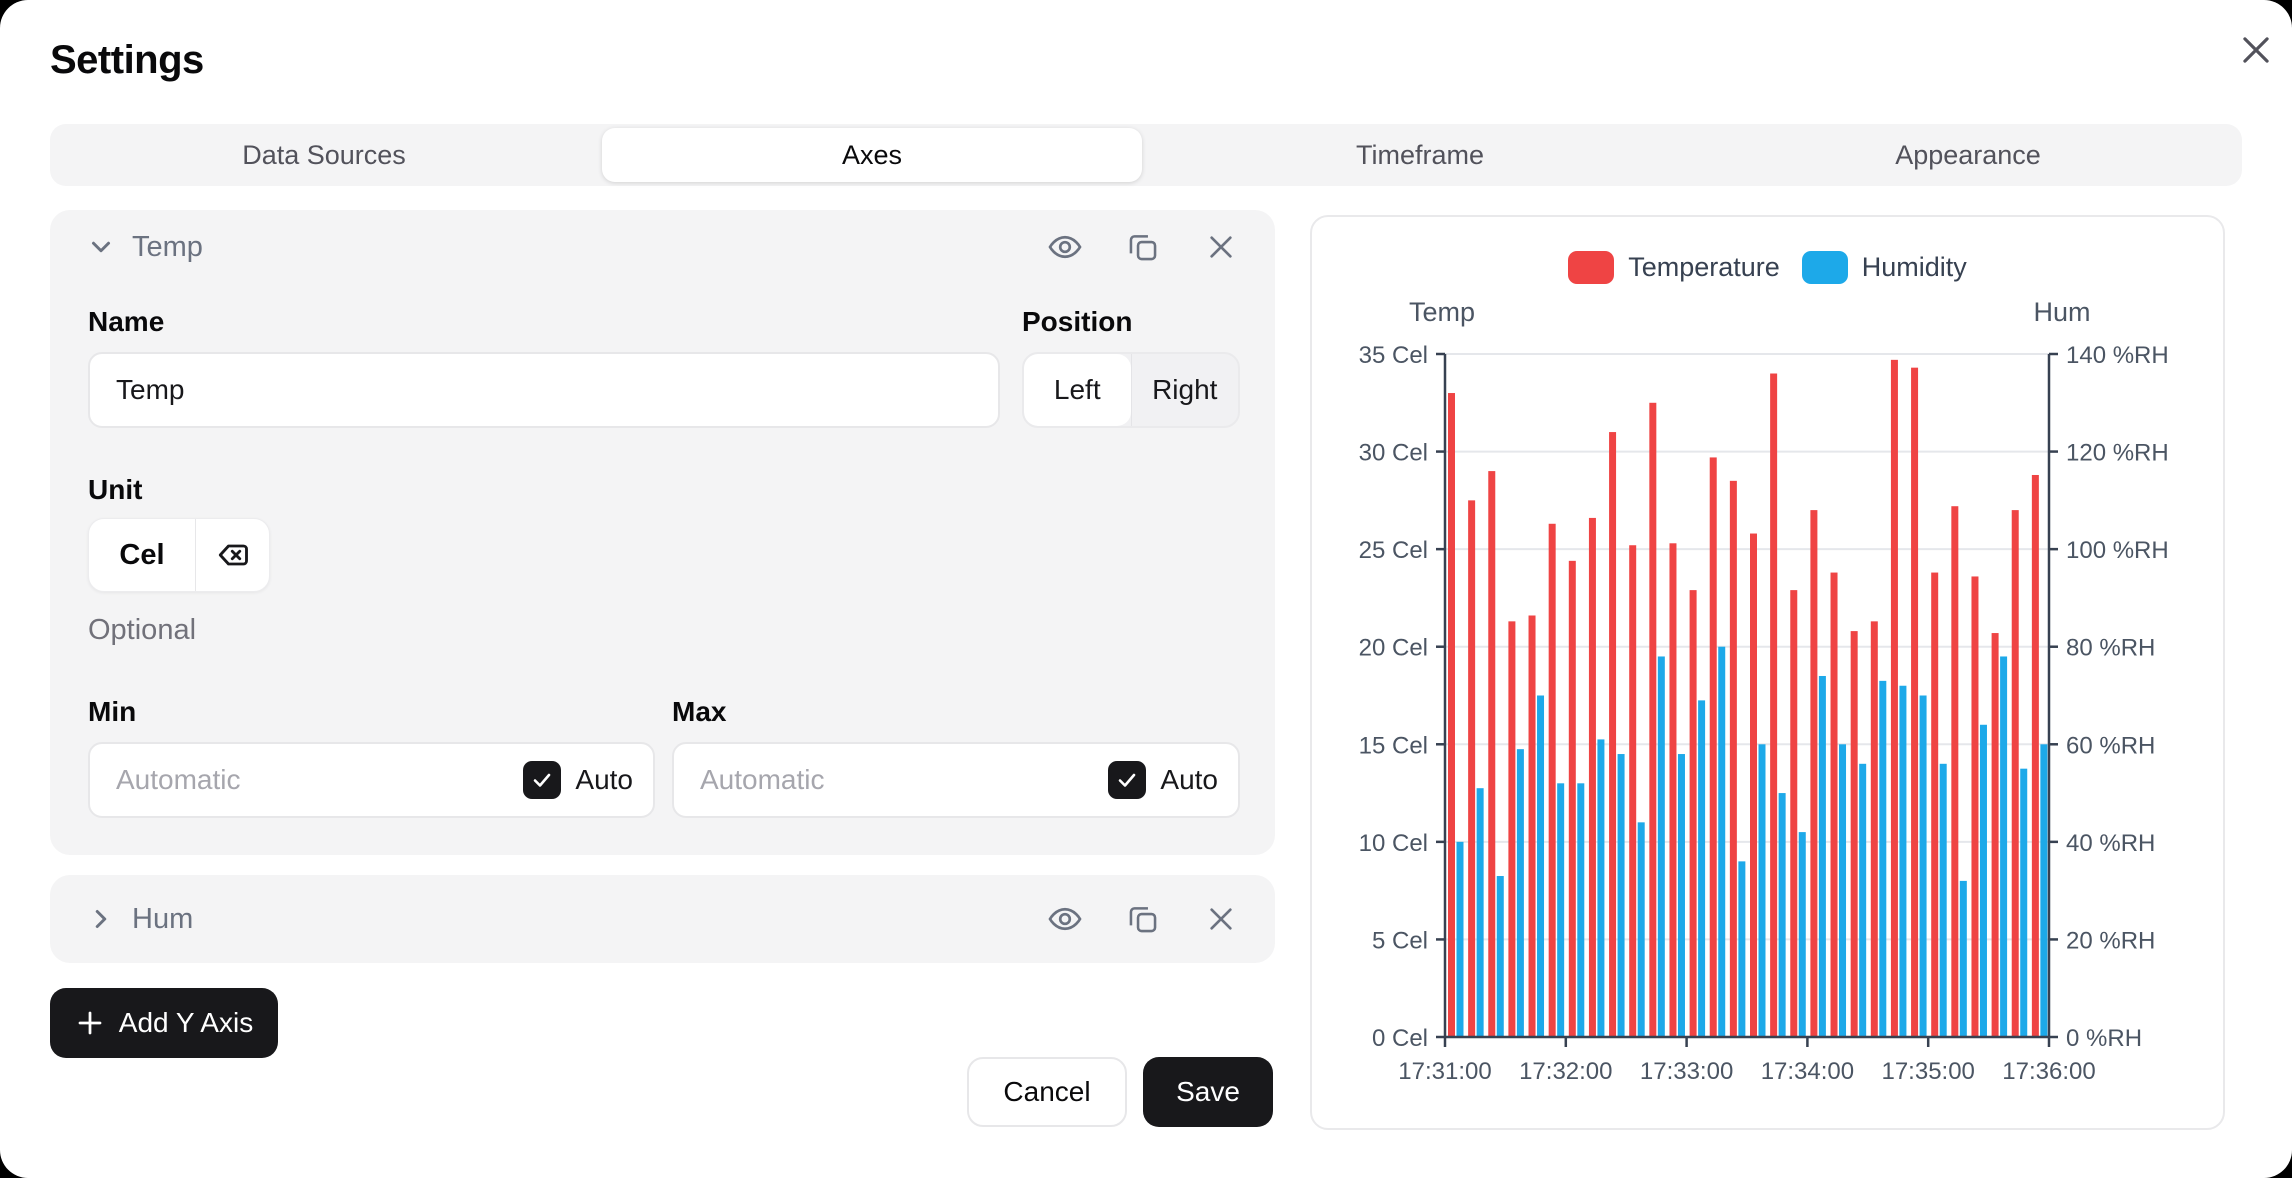 This screenshot has height=1178, width=2292. Describe the element at coordinates (2048, 1071) in the screenshot. I see `x-tick-label: 17:36:00` at that location.